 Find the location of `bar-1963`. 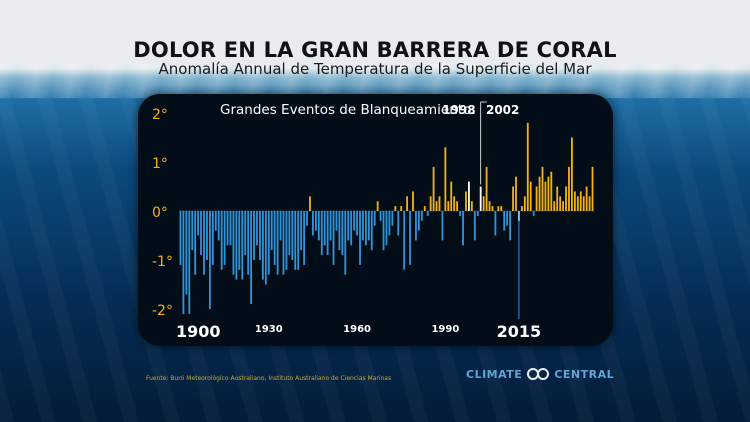

bar-1963 is located at coordinates (365, 228).